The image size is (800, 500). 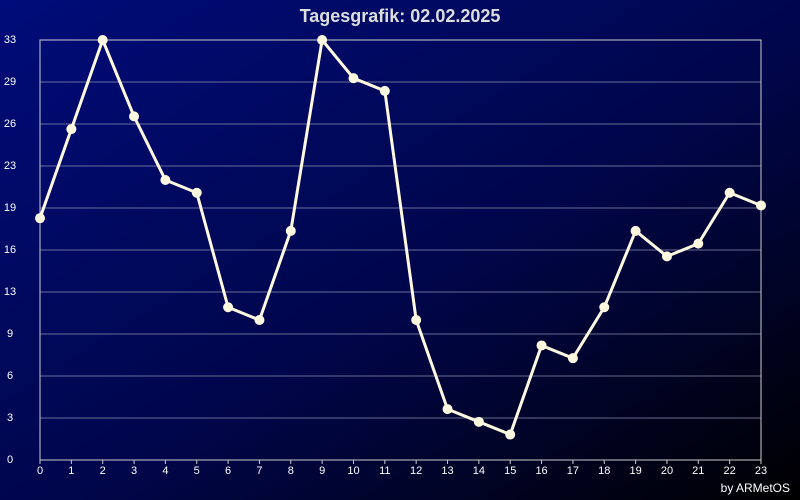 What do you see at coordinates (10, 82) in the screenshot?
I see `y-tick-label: 29` at bounding box center [10, 82].